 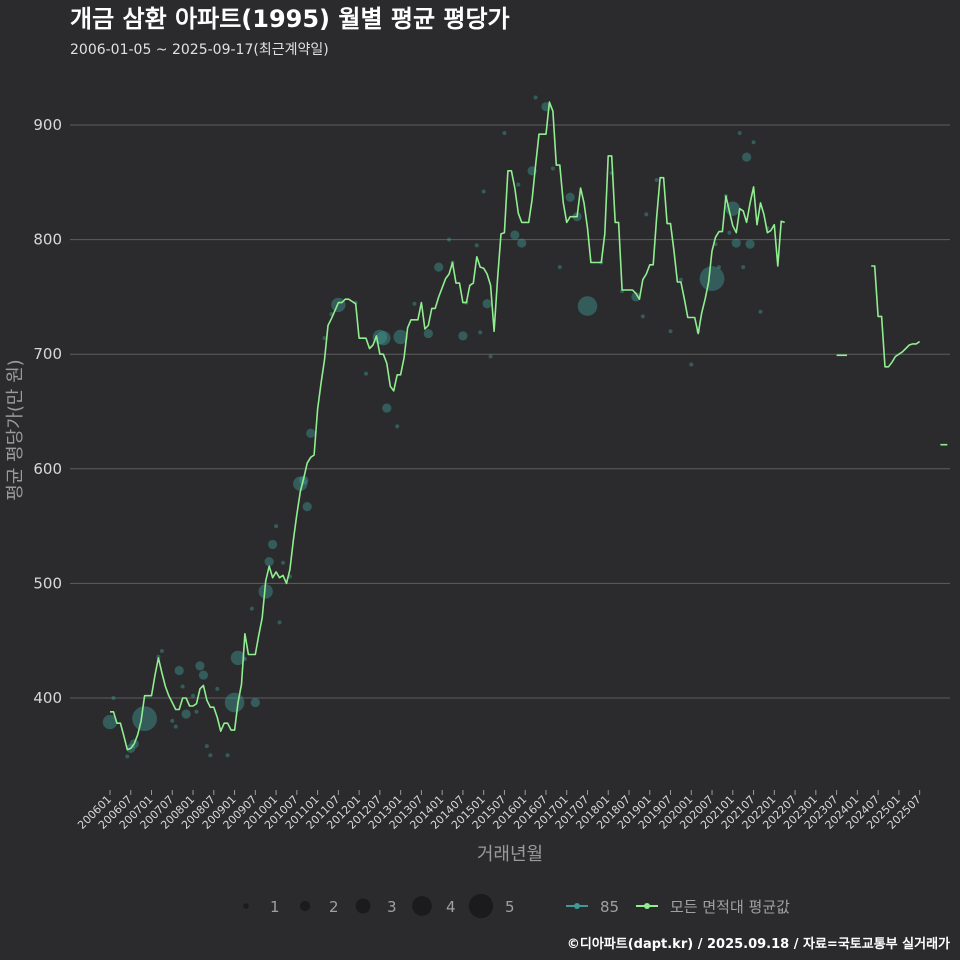 I want to click on average-line-segment, so click(x=896, y=316).